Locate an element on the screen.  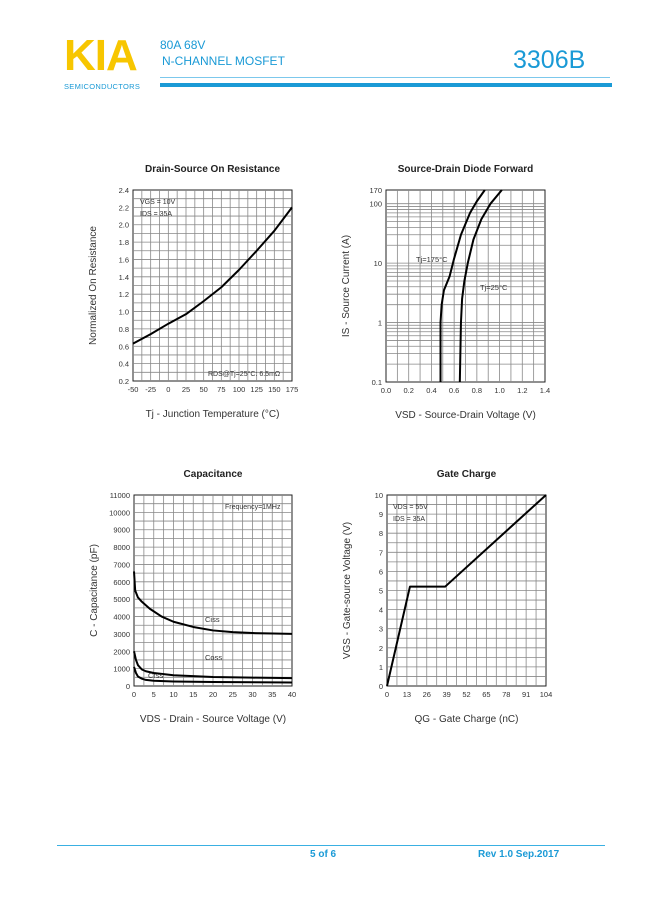
x-tick-label: 0.0 is located at coordinates (386, 390).